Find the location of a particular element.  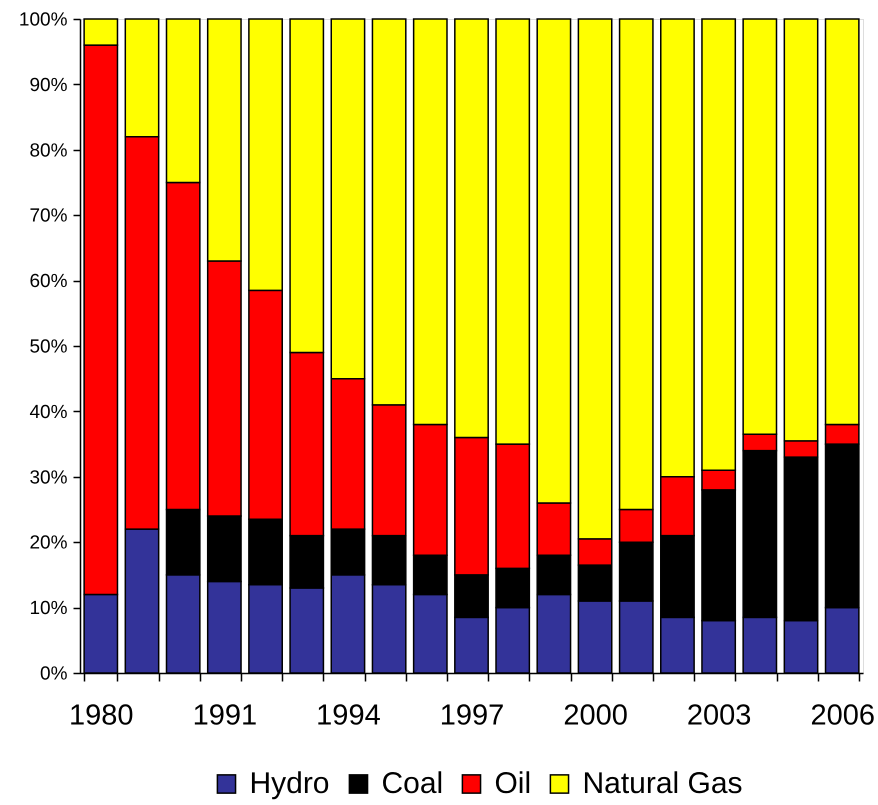

y-tick-label: 10% is located at coordinates (48, 609).